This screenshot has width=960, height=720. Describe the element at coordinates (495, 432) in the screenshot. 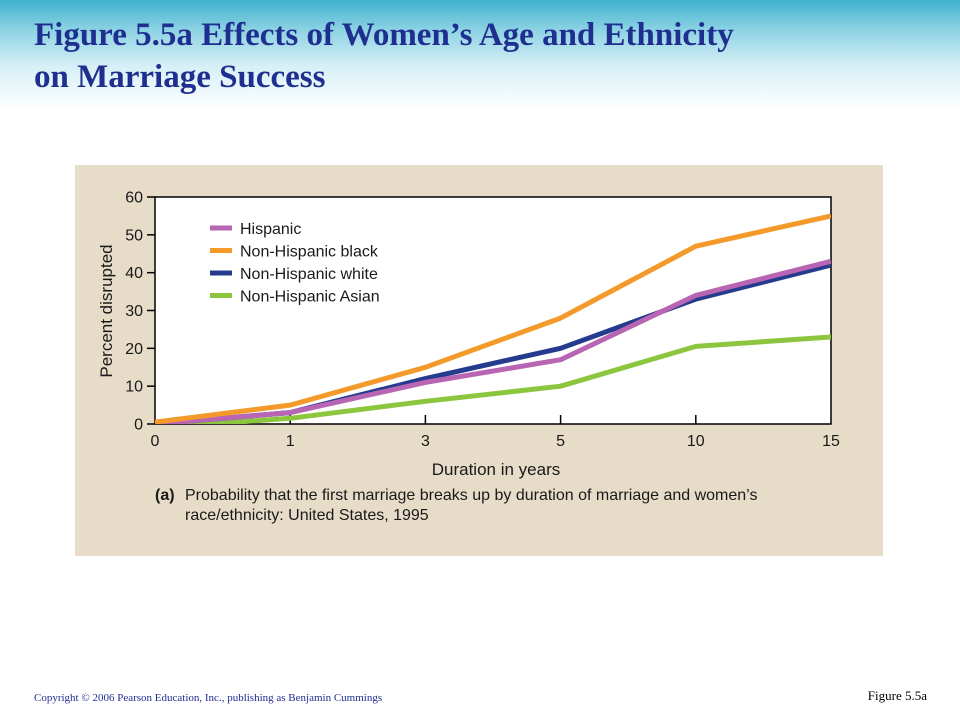

I see `x-axis-ticks: 0 1 3 5 10 15` at that location.